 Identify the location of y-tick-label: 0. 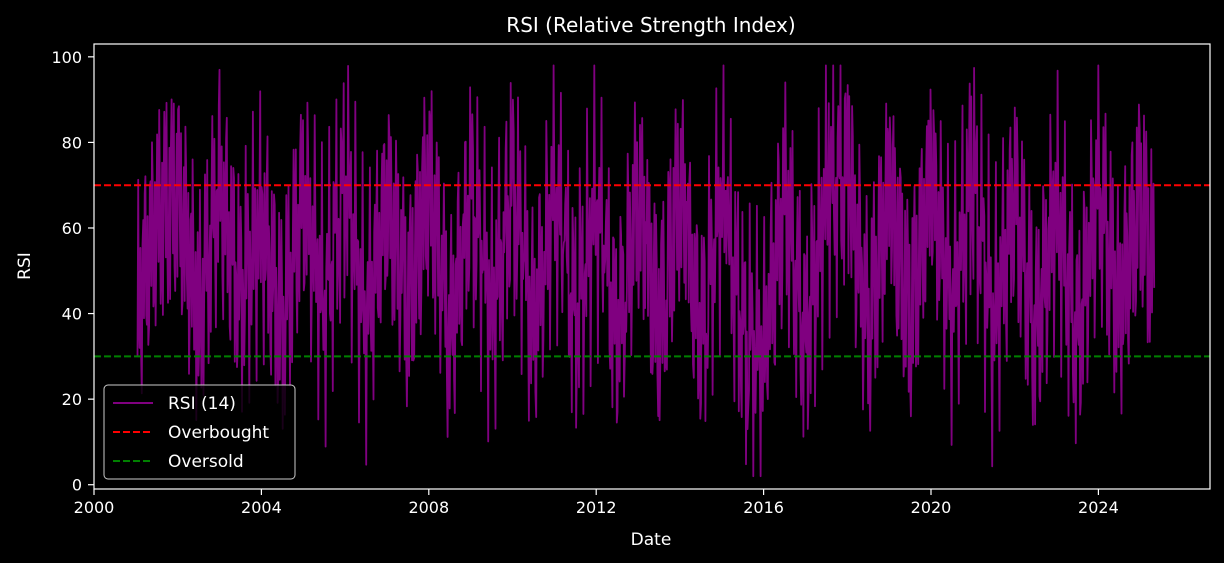
(77, 485).